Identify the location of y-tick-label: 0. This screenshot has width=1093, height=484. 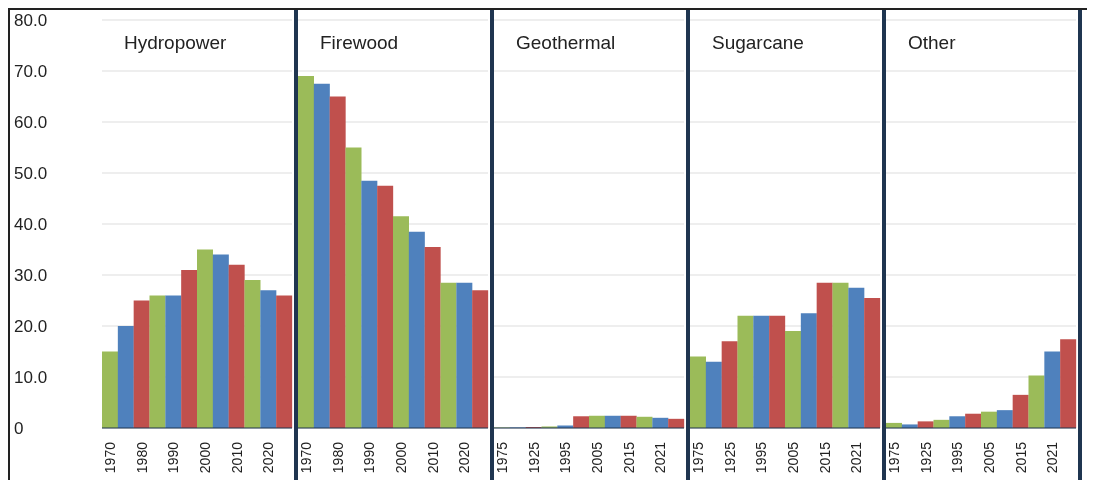
(19, 429).